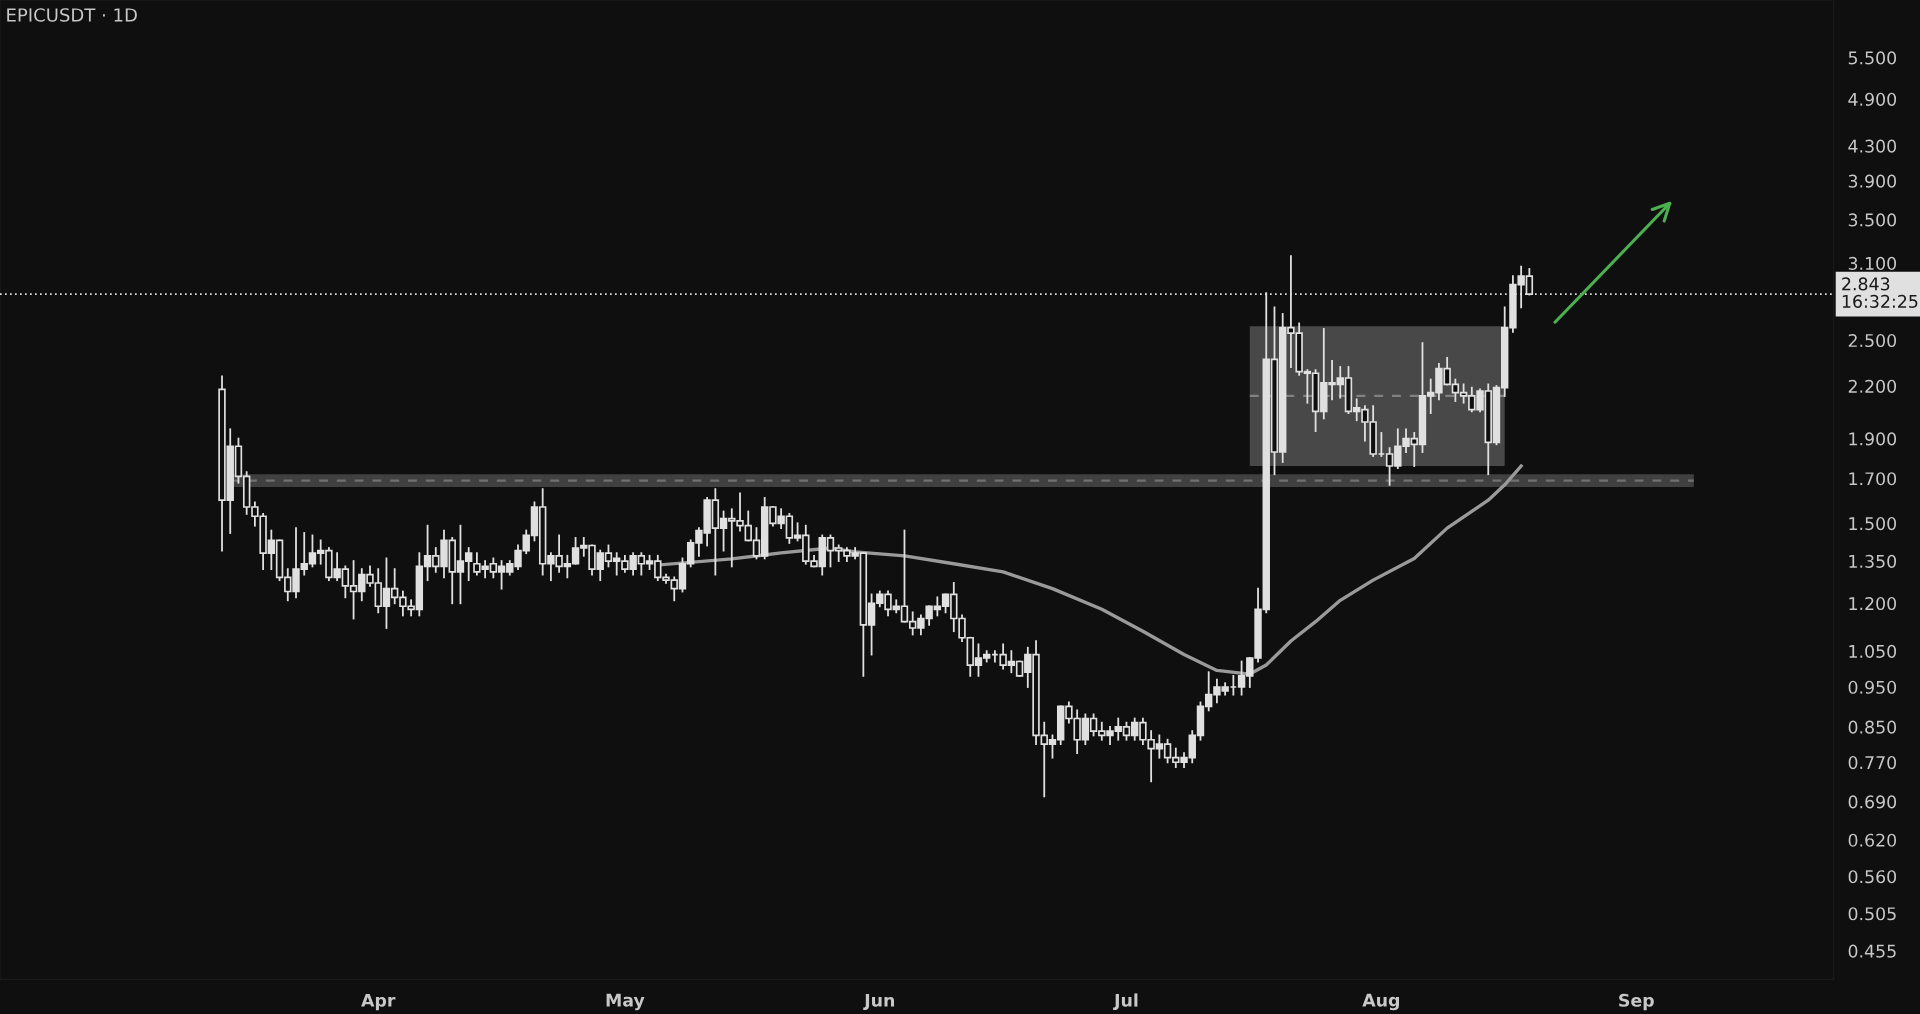 The height and width of the screenshot is (1014, 1920). Describe the element at coordinates (1872, 840) in the screenshot. I see `y-tick-label: 0.620` at that location.